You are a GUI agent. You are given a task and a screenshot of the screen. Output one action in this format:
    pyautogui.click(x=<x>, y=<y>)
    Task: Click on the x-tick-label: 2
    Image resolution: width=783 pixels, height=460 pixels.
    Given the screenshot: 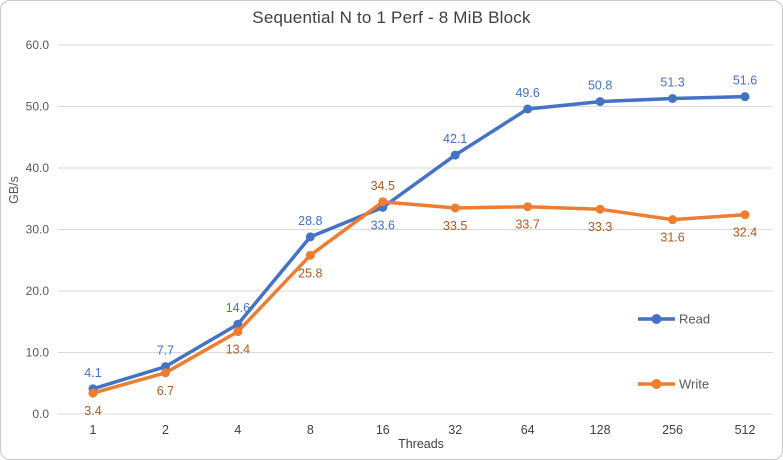 What is the action you would take?
    pyautogui.click(x=165, y=430)
    